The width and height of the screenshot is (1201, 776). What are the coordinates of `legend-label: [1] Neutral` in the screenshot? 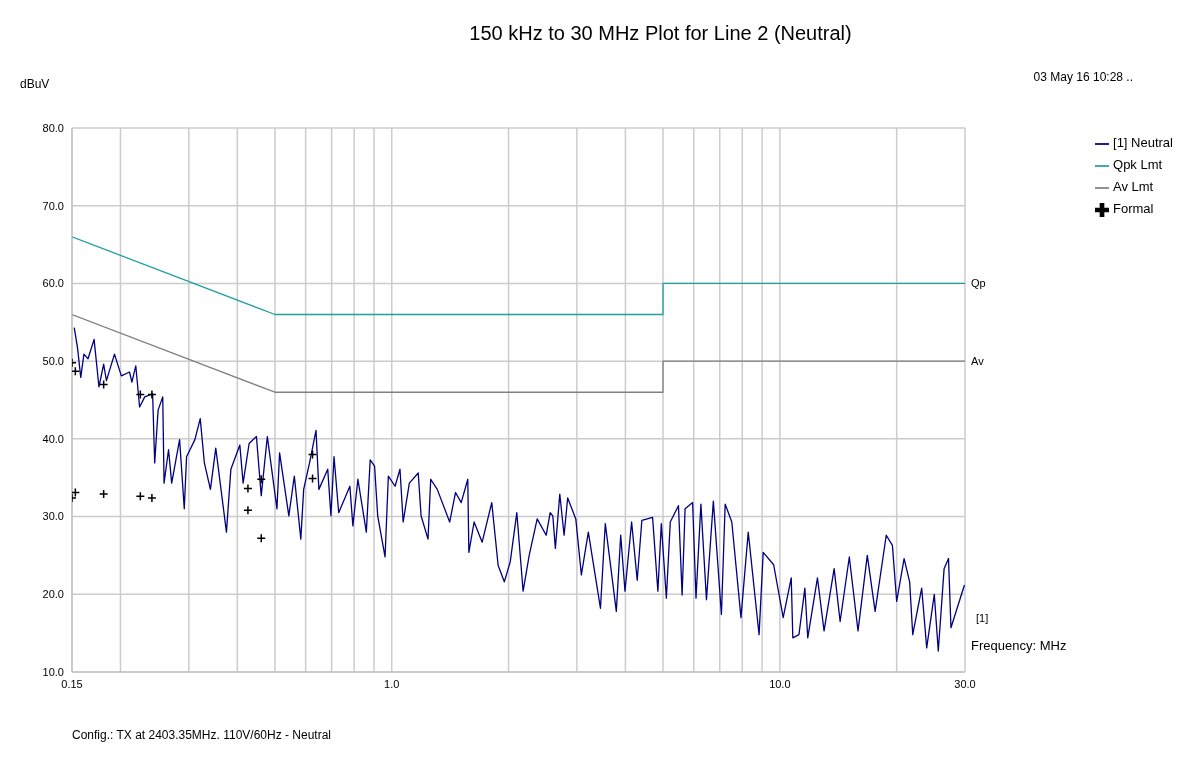 It's located at (1143, 142).